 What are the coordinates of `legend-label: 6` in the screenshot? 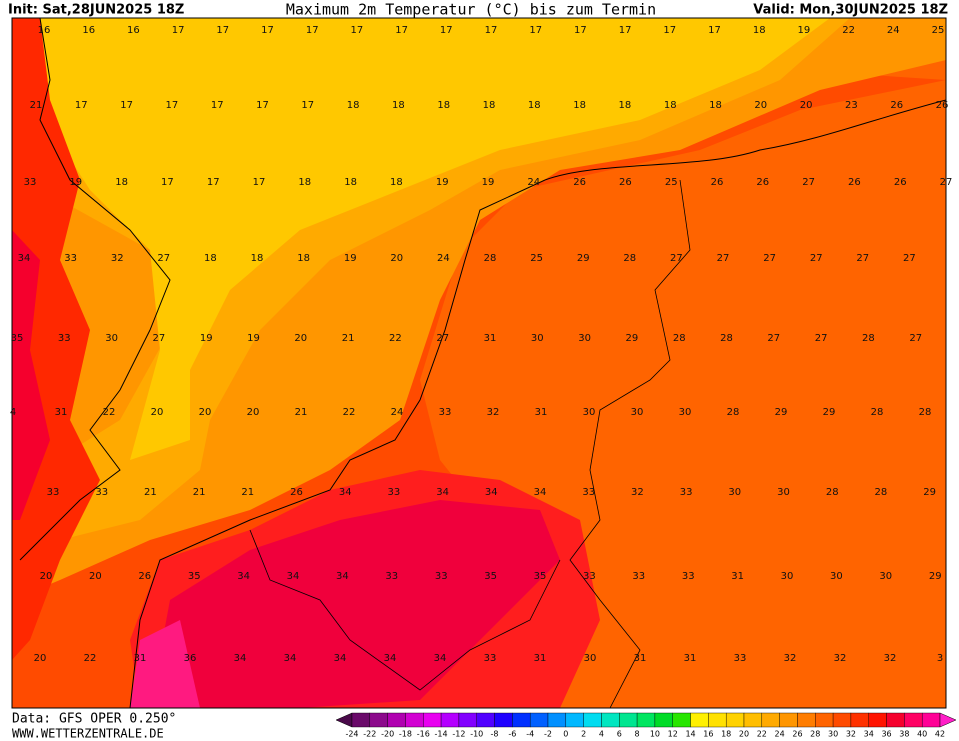 It's located at (619, 734).